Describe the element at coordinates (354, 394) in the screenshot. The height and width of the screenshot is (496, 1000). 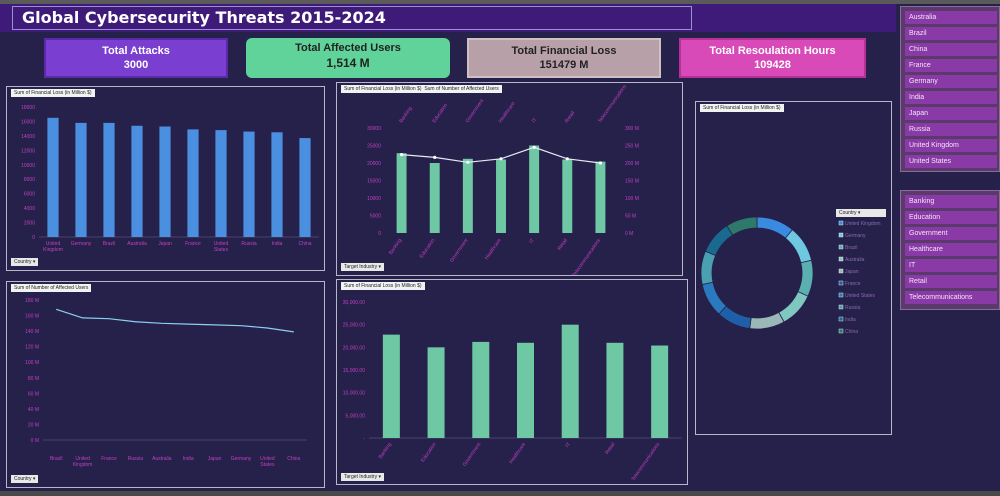
I see `y-tick-label: 10,000.00` at that location.